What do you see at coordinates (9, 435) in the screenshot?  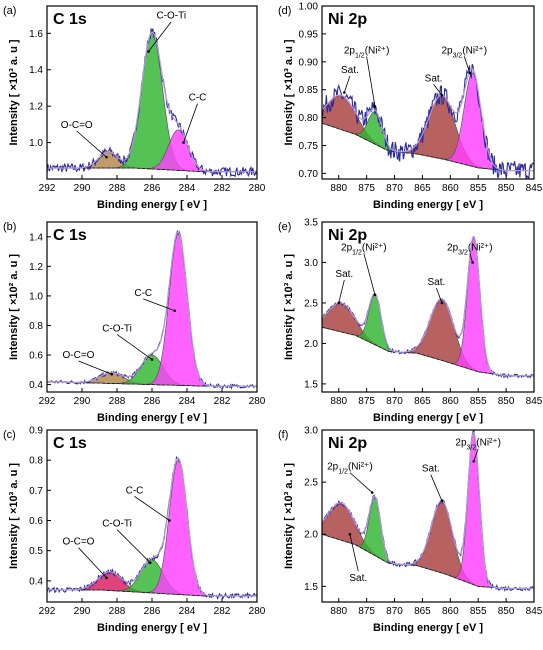 I see `panel-label: (c)` at bounding box center [9, 435].